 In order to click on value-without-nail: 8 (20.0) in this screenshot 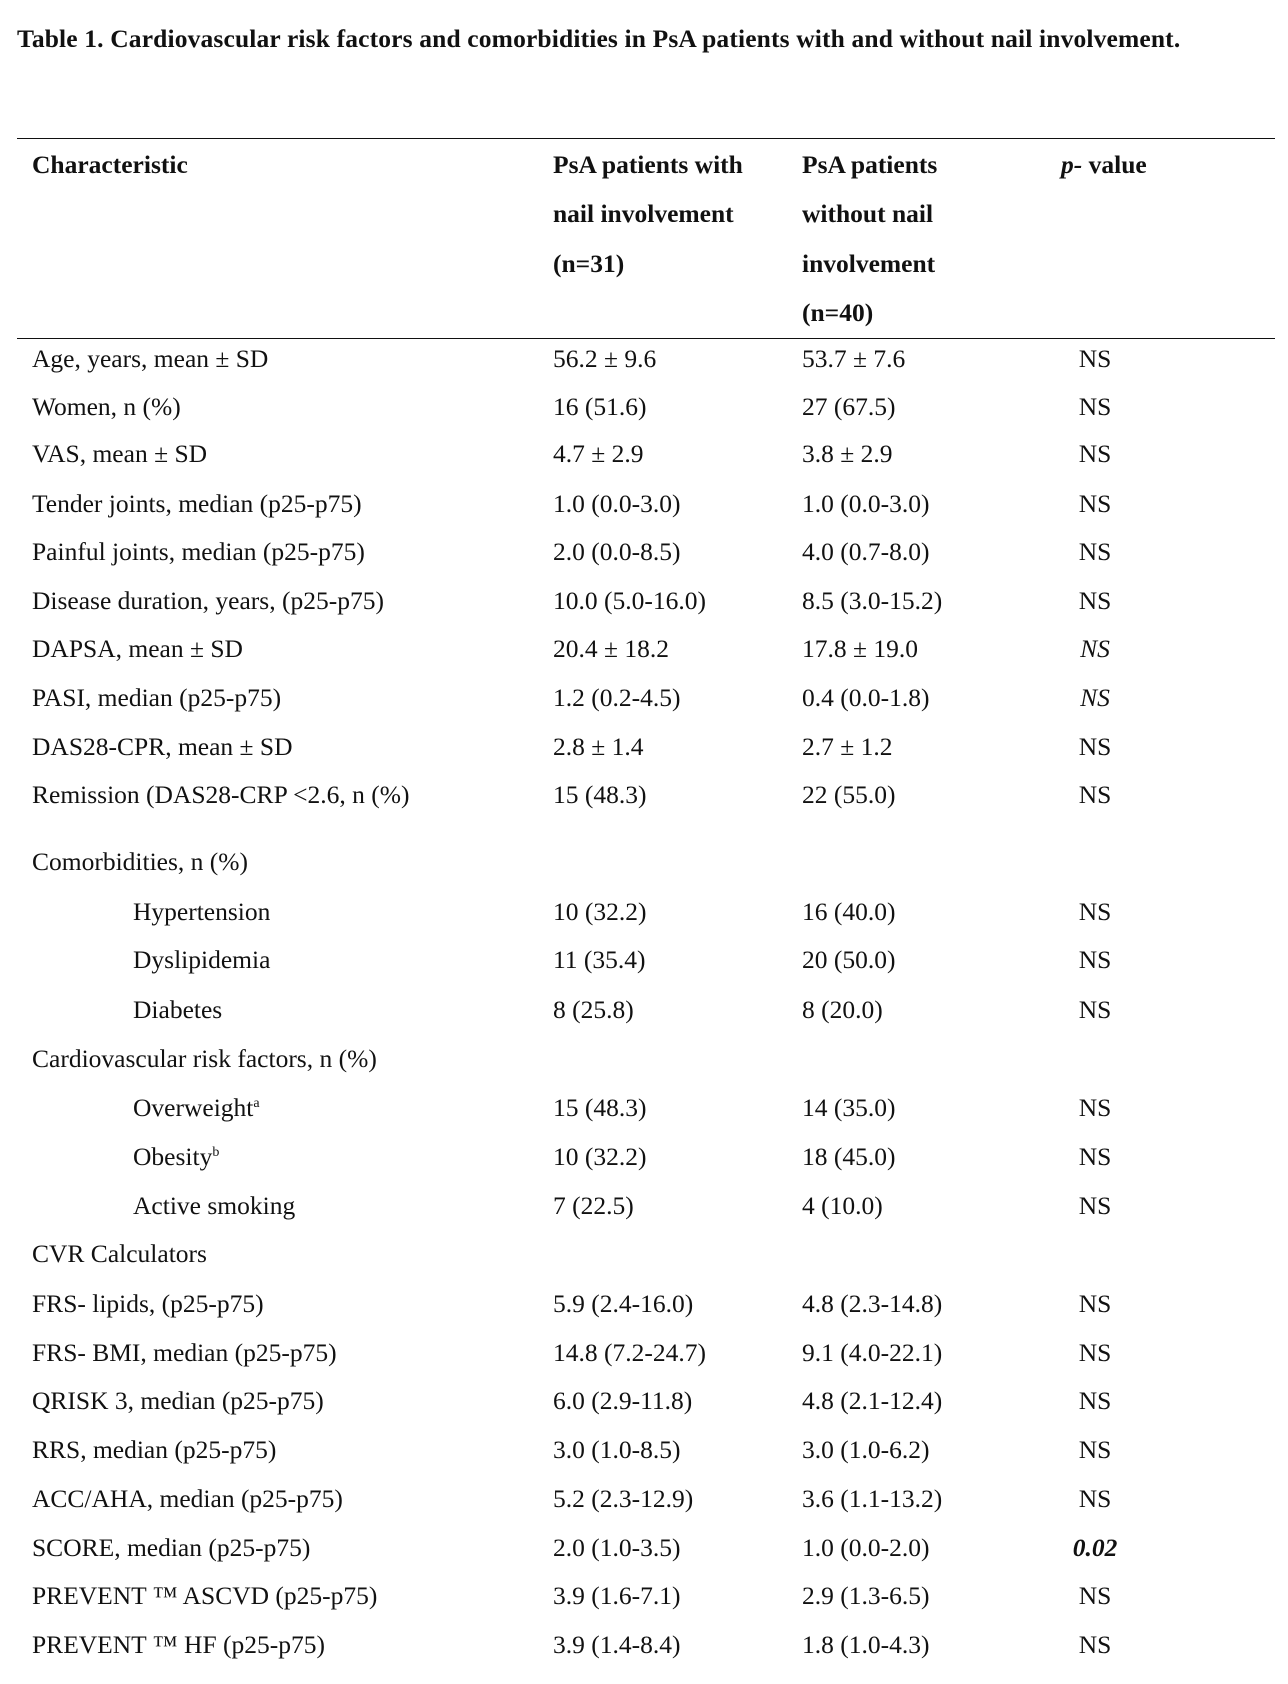, I will do `click(842, 1009)`.